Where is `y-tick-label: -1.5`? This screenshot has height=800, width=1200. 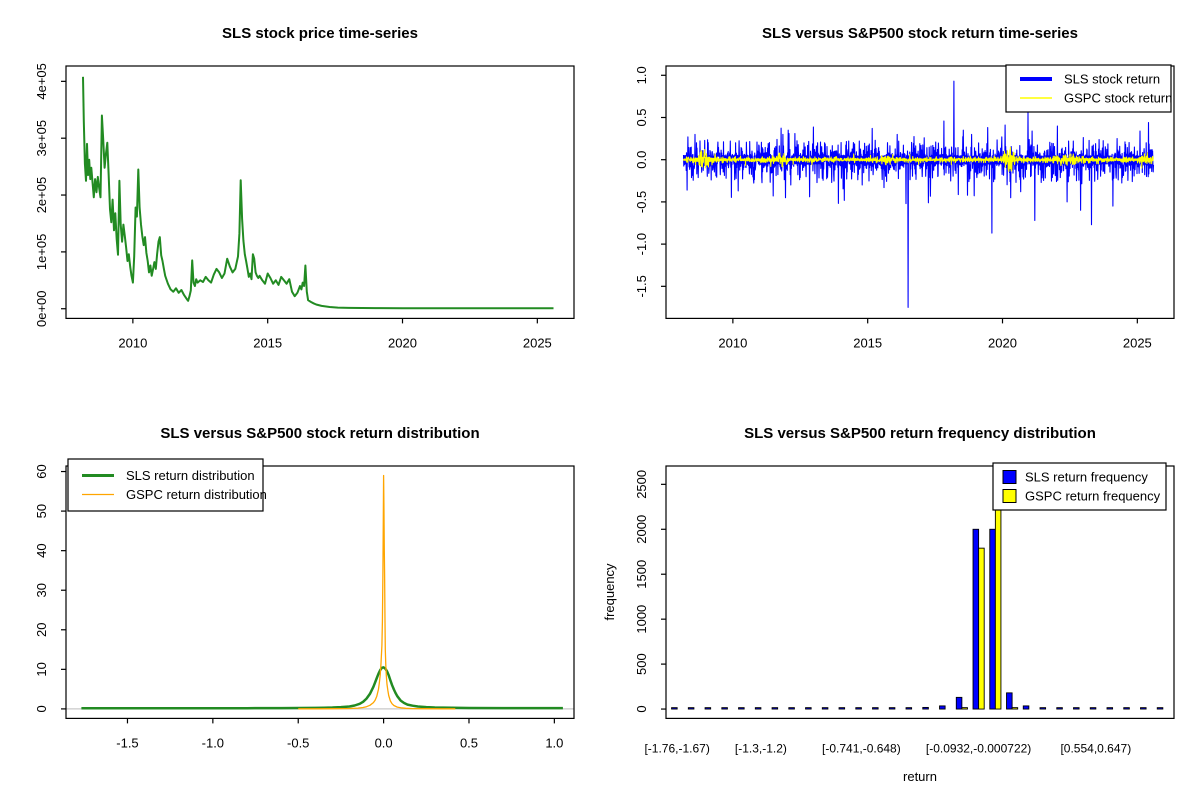
y-tick-label: -1.5 is located at coordinates (641, 286).